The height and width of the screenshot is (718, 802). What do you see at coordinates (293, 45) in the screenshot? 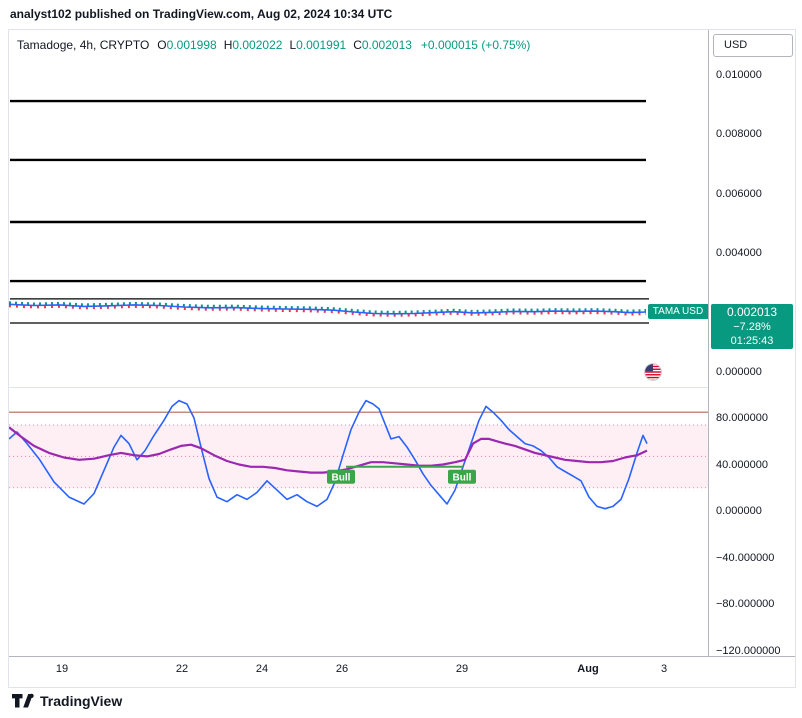
I see `ohlc-low-label: L` at bounding box center [293, 45].